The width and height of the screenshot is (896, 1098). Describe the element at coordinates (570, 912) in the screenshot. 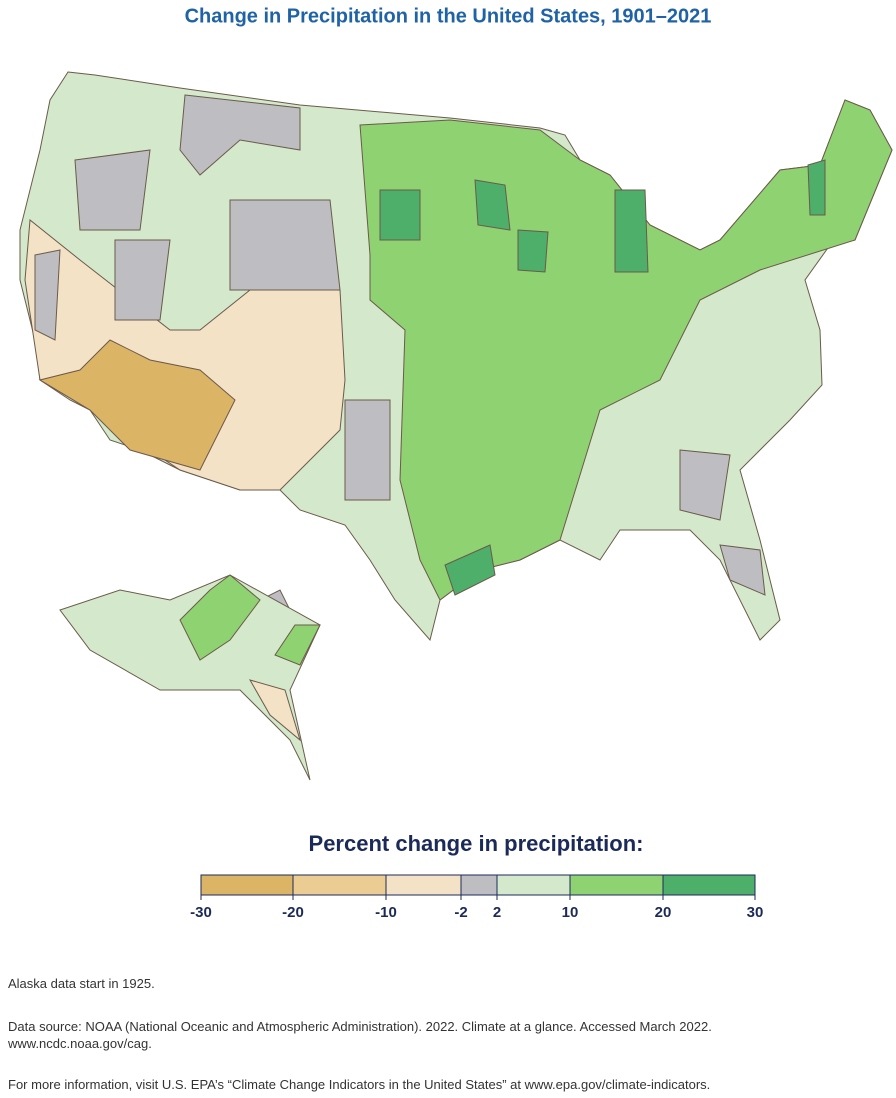

I see `legend-tick-label: 10` at that location.